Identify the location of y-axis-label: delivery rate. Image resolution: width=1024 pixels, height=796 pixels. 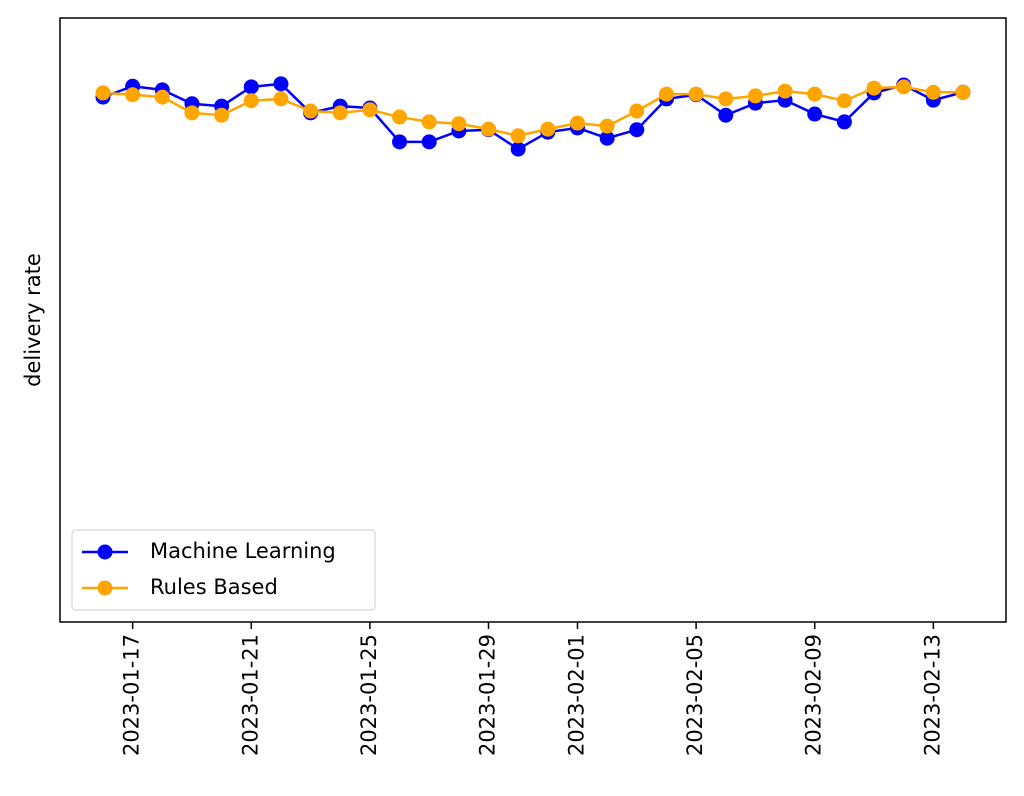
(33, 320).